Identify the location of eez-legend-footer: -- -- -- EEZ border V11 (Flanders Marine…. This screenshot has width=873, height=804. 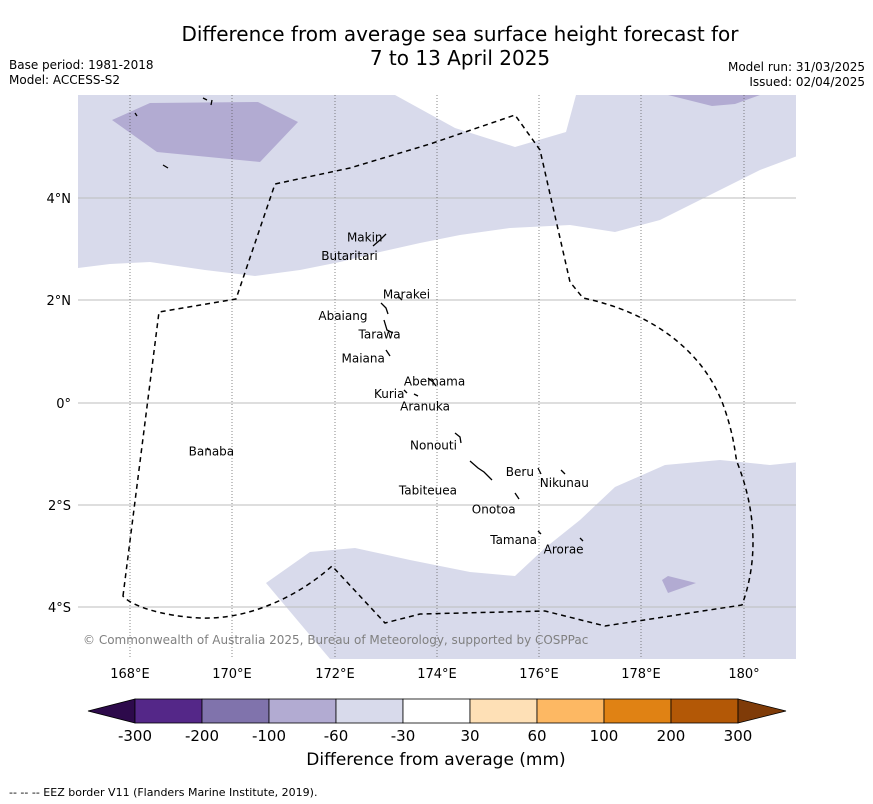
(163, 792).